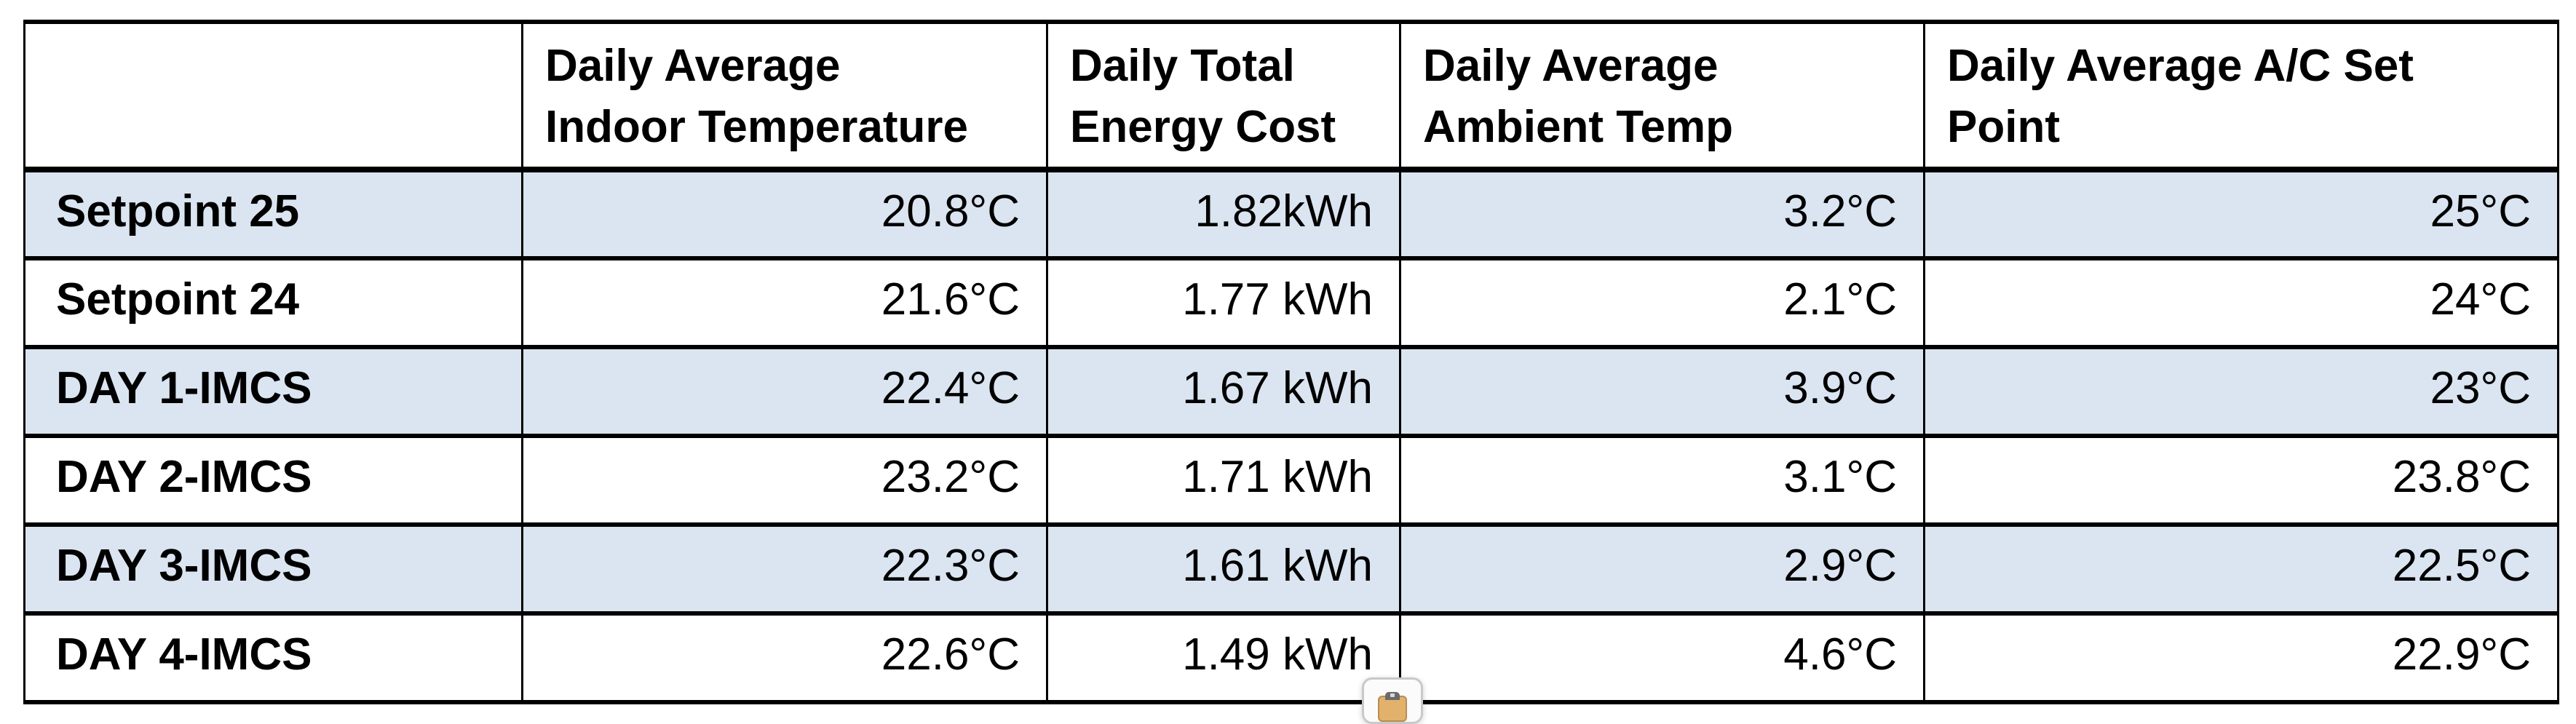 Image resolution: width=2576 pixels, height=724 pixels. Describe the element at coordinates (273, 569) in the screenshot. I see `row-label: DAY 3-IMCS` at that location.